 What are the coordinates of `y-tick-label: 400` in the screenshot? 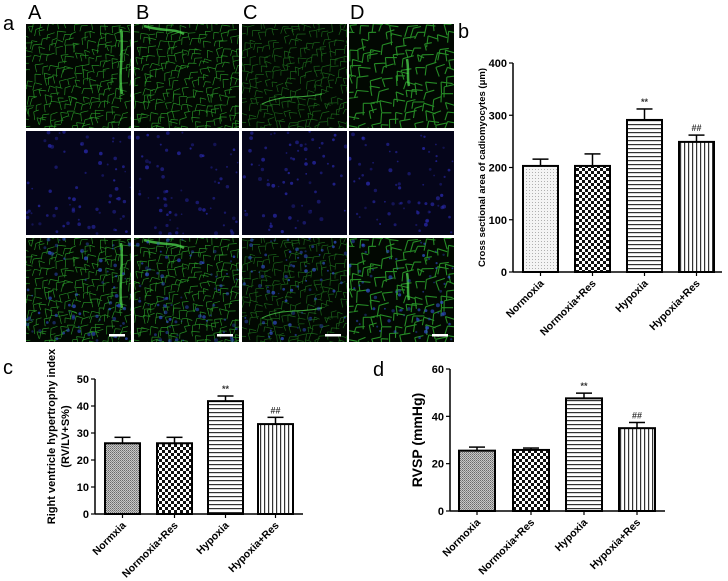 It's located at (498, 64).